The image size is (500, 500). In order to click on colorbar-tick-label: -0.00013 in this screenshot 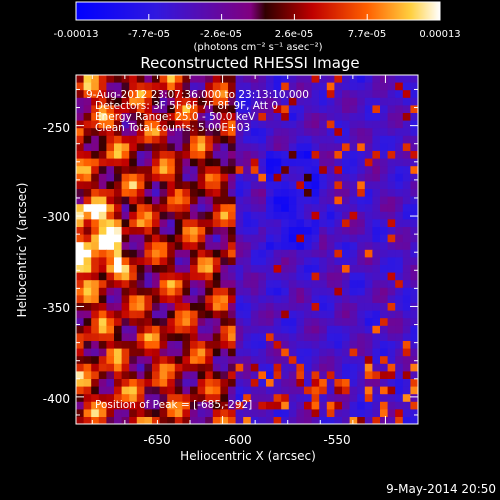, I will do `click(76, 34)`.